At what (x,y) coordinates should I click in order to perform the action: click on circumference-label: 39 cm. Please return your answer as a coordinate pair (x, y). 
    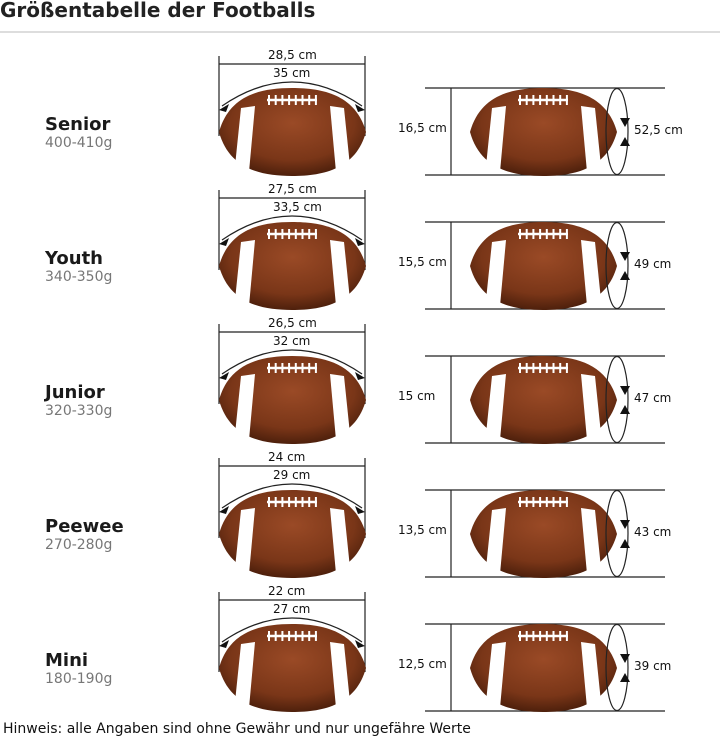
    Looking at the image, I should click on (653, 666).